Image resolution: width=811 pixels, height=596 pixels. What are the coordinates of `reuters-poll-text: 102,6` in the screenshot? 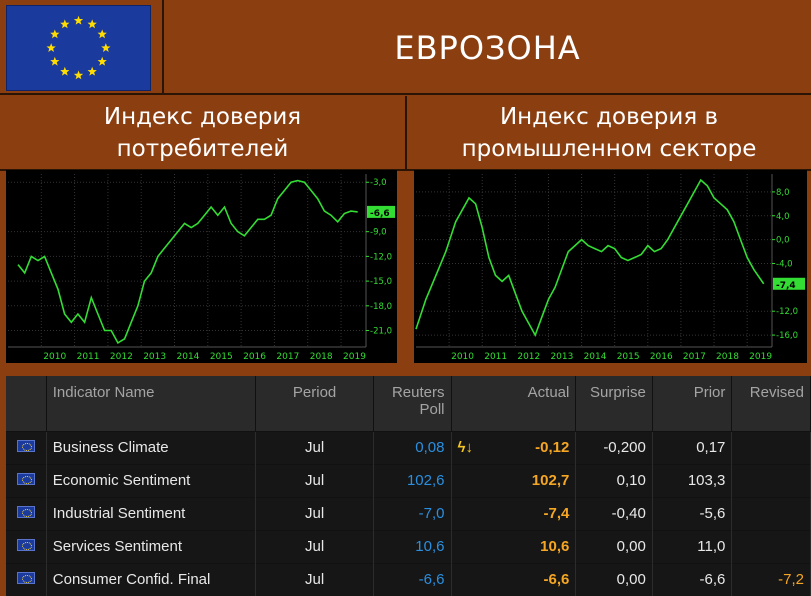 It's located at (425, 480).